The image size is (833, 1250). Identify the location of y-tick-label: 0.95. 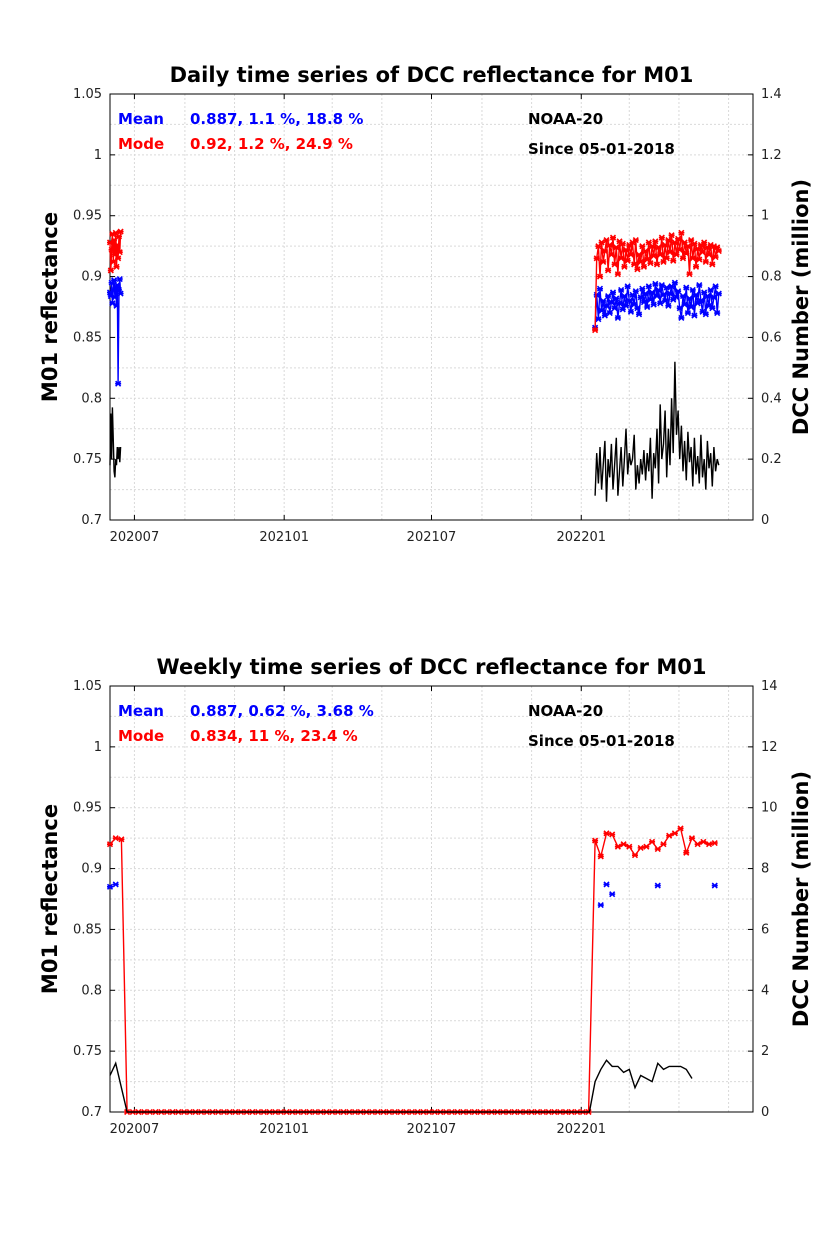
(87, 808).